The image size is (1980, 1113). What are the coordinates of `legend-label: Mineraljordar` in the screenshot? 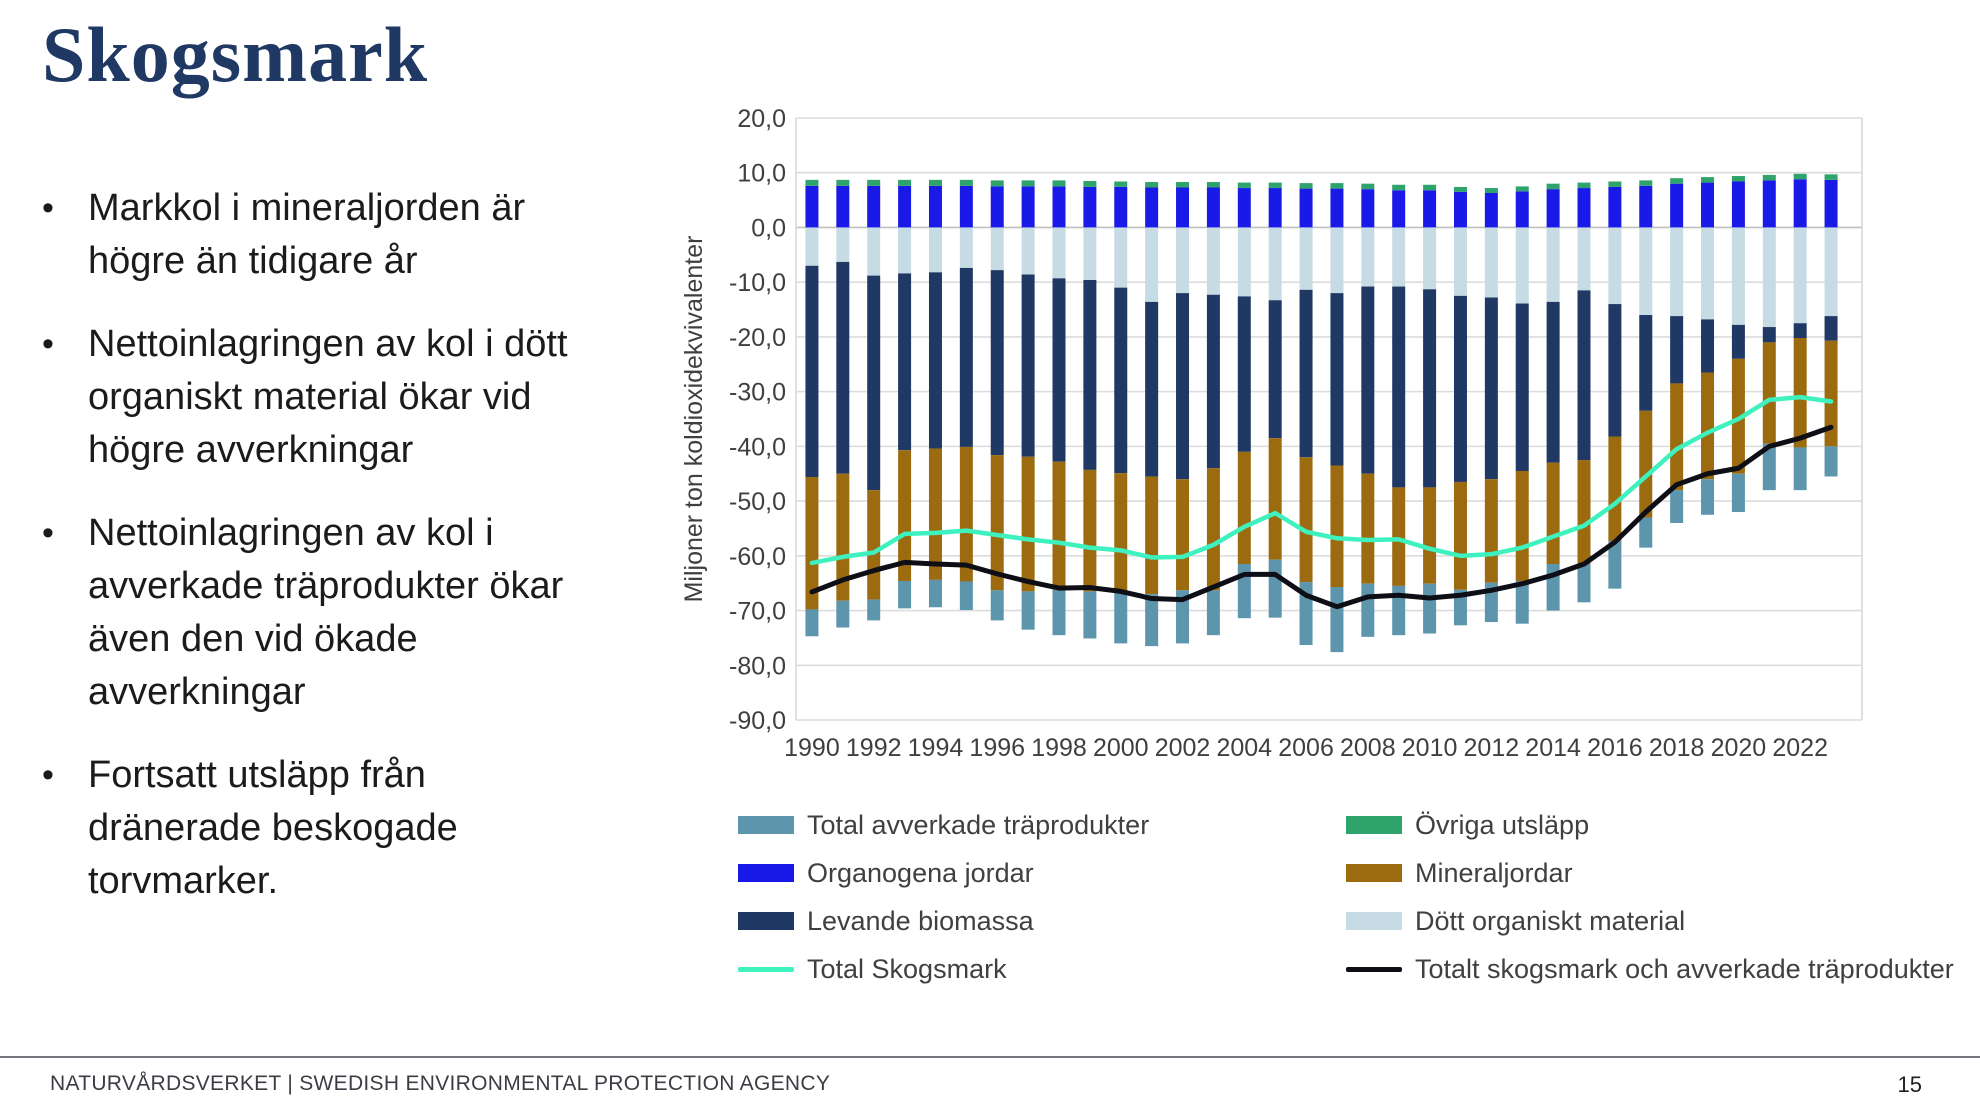 It's located at (1494, 872).